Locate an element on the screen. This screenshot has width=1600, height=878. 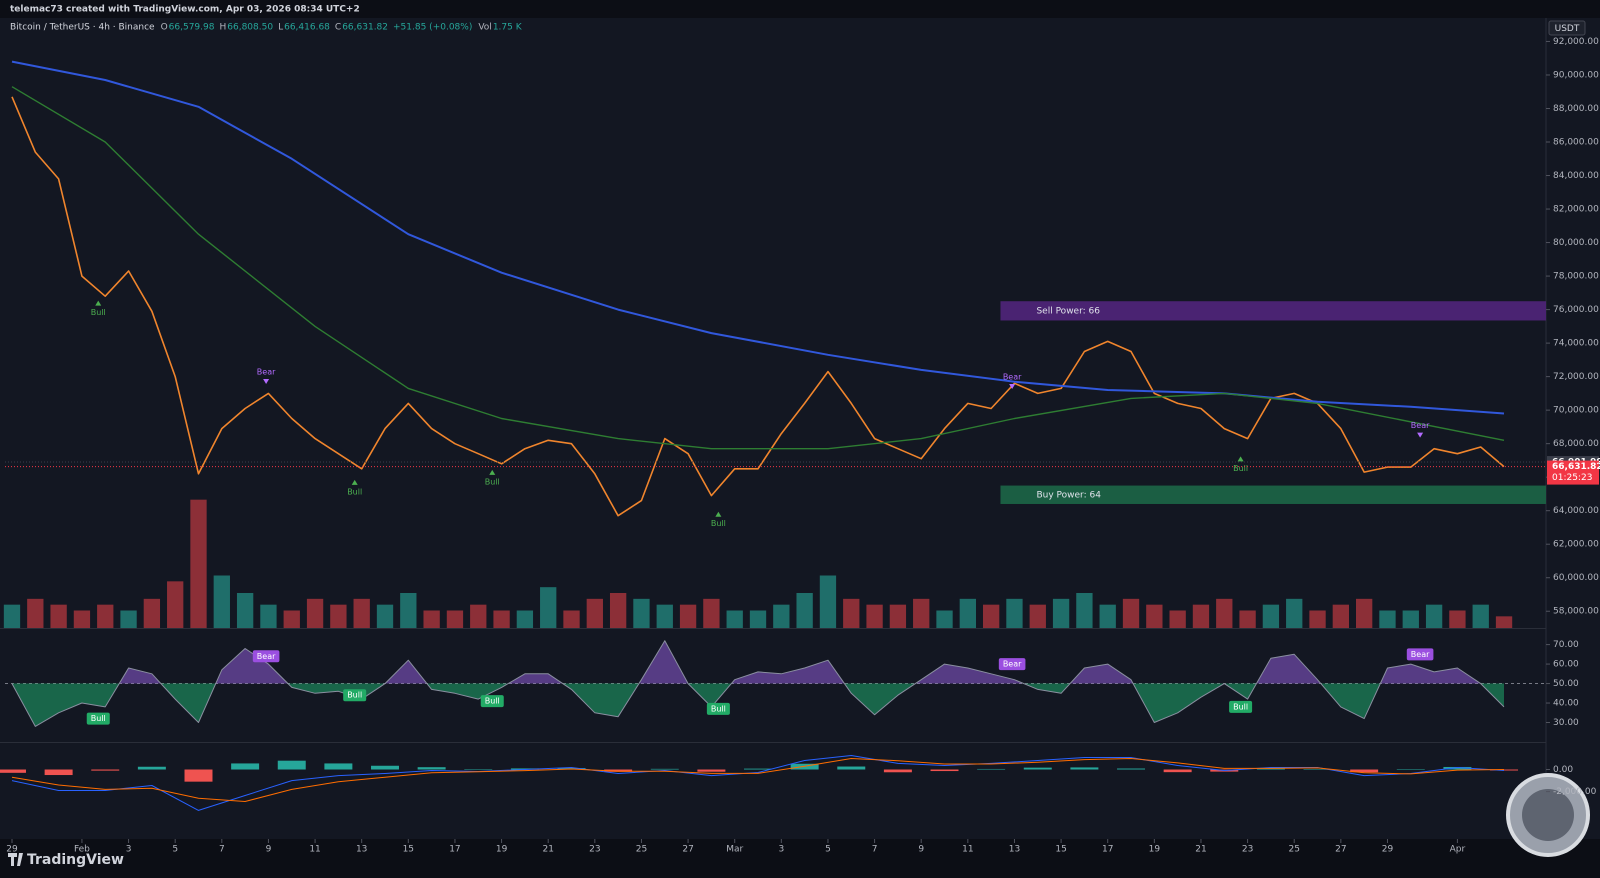
y-tick-label: 30.00 is located at coordinates (1566, 723).